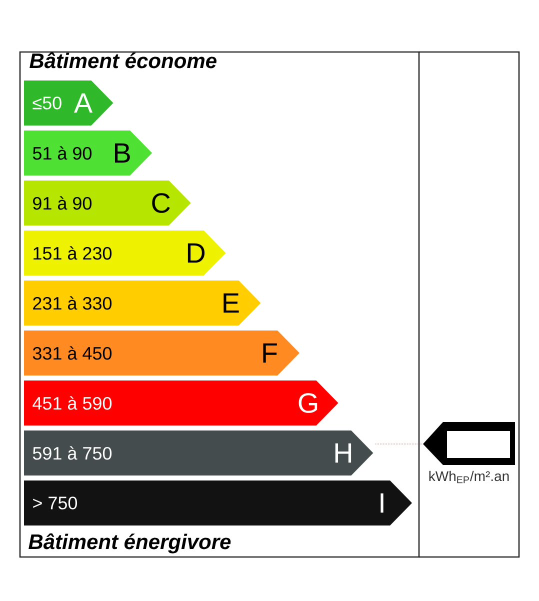  I want to click on annotation: 591 à 750, so click(72, 453).